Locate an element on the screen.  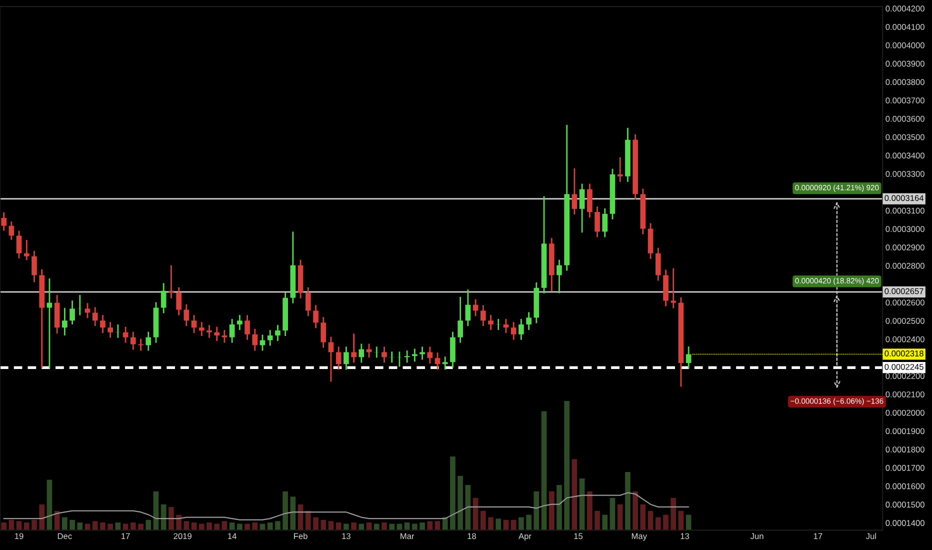
ref-line-label: 0.0002245 is located at coordinates (904, 367).